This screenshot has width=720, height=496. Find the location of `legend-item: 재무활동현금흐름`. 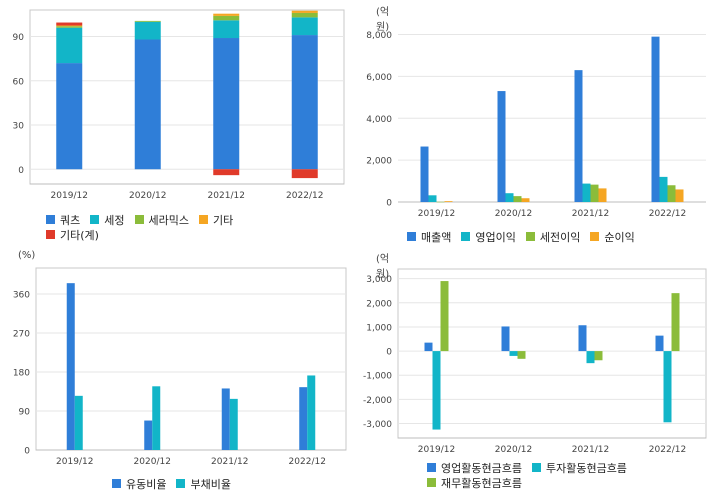

legend-item: 재무활동현금흐름 is located at coordinates (474, 483).